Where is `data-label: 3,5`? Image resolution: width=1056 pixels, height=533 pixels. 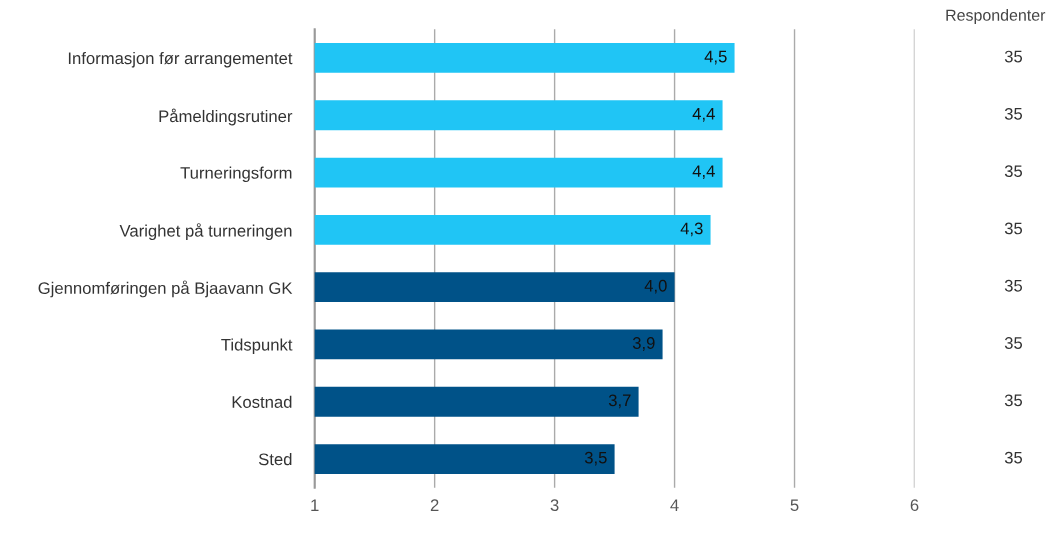
data-label: 3,5 is located at coordinates (595, 458).